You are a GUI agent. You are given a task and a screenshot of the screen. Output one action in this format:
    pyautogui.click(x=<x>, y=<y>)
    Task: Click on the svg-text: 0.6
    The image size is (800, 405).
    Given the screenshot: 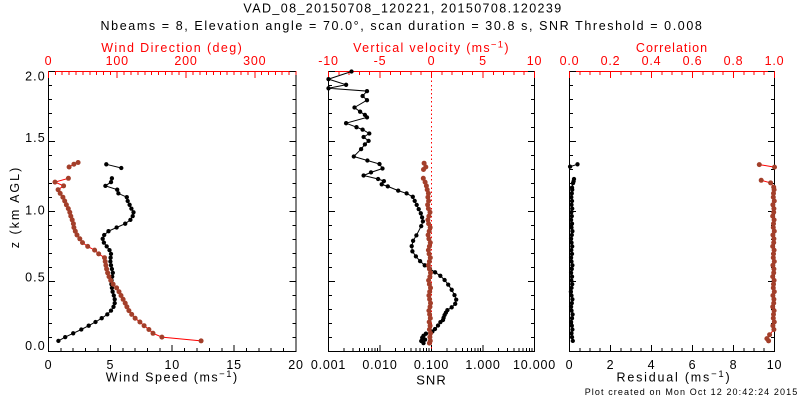 What is the action you would take?
    pyautogui.click(x=693, y=61)
    